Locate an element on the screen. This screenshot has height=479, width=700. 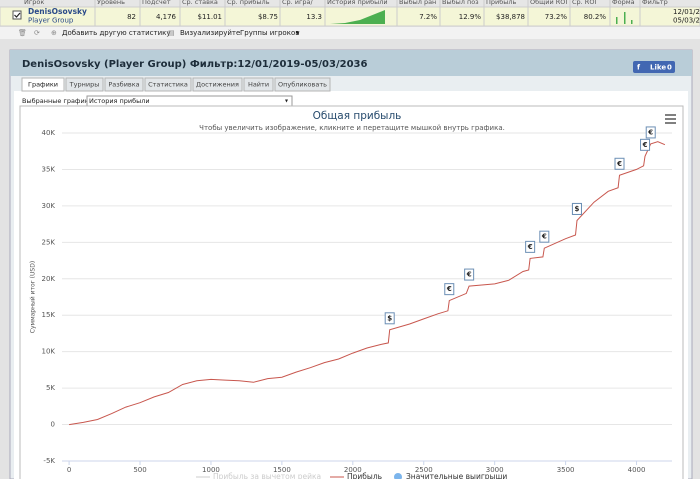
column-header: Выбыл ран is located at coordinates (417, 3).